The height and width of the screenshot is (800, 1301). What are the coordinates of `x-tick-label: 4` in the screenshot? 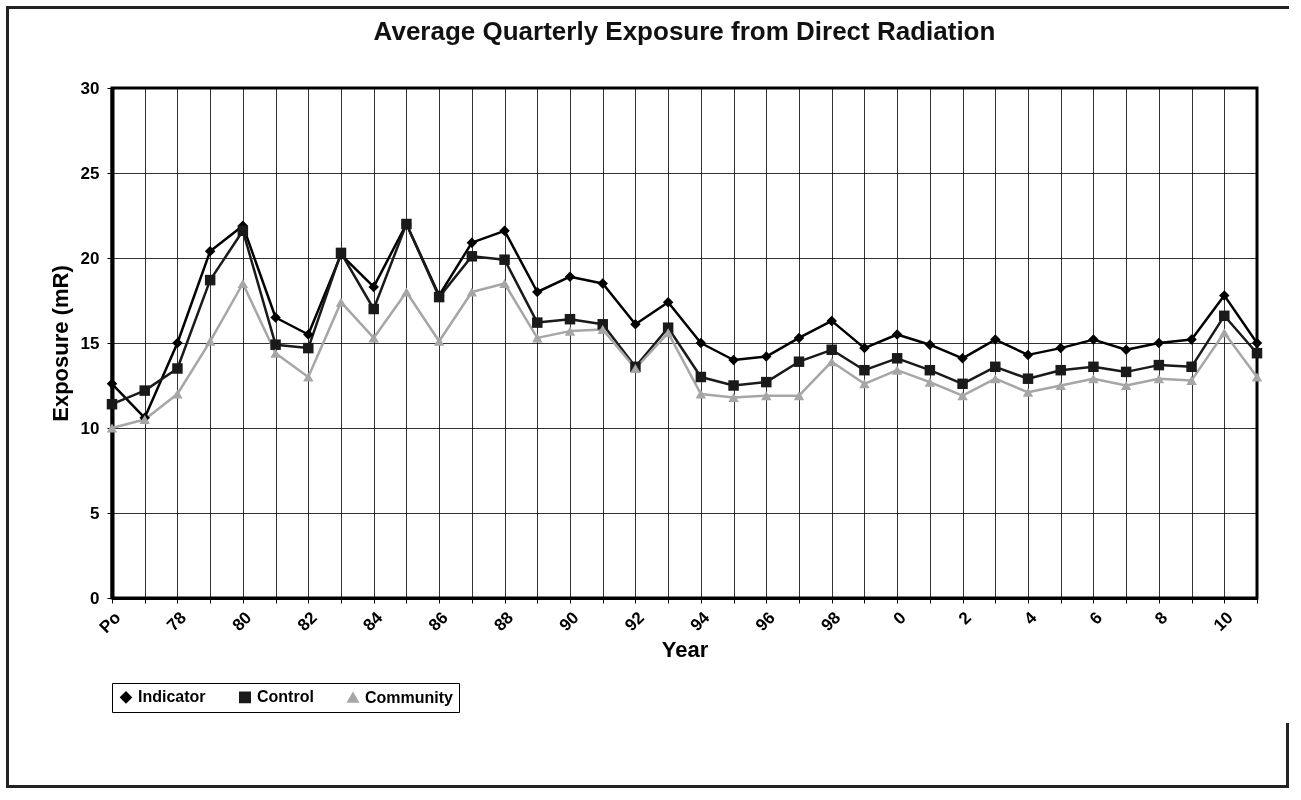 It's located at (1030, 618).